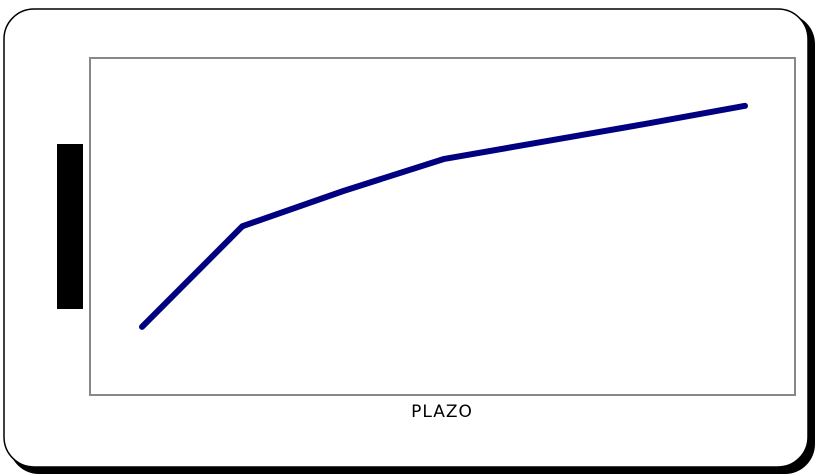 This screenshot has height=476, width=815. I want to click on redacted-y-label, so click(70, 226).